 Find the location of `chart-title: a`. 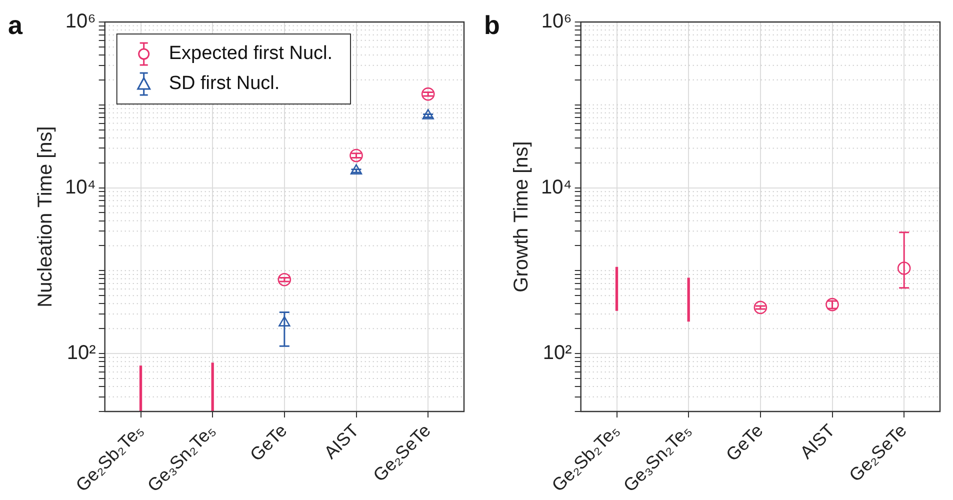

chart-title: a is located at coordinates (15, 25).